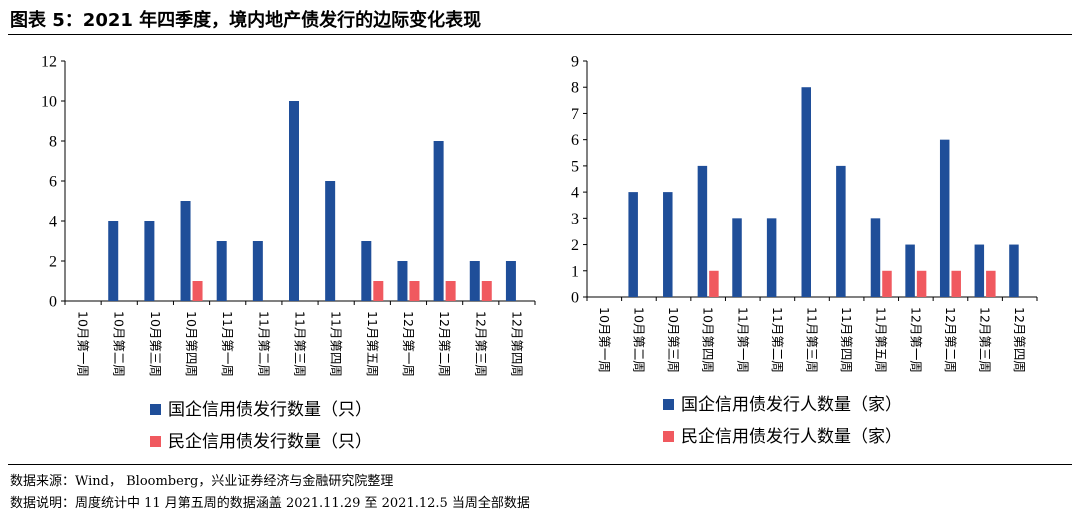 This screenshot has width=1080, height=517. Describe the element at coordinates (575, 88) in the screenshot. I see `chart2-y-tick-label: 8` at that location.